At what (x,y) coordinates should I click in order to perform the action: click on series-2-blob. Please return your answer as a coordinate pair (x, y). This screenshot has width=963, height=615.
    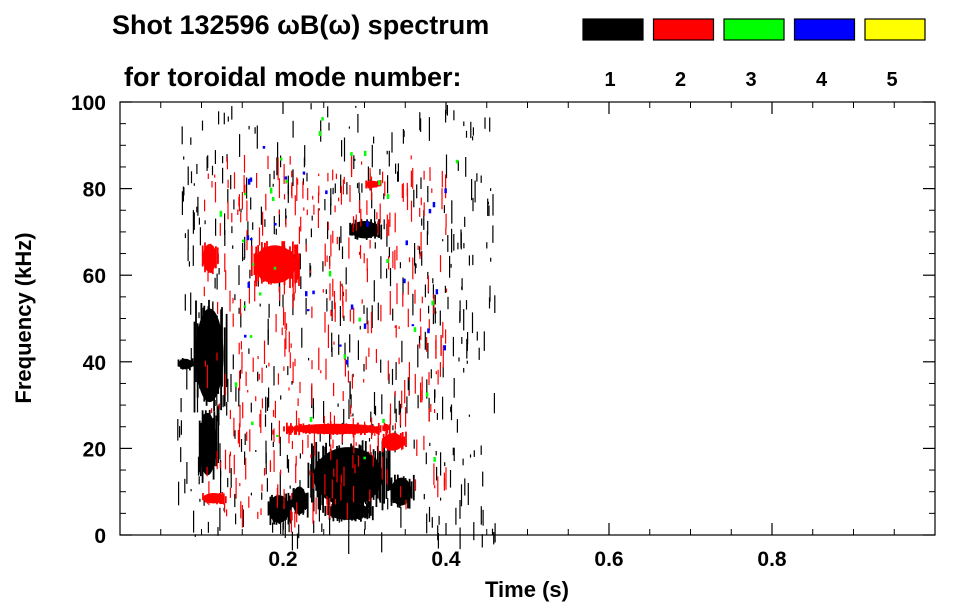
    Looking at the image, I should click on (275, 265).